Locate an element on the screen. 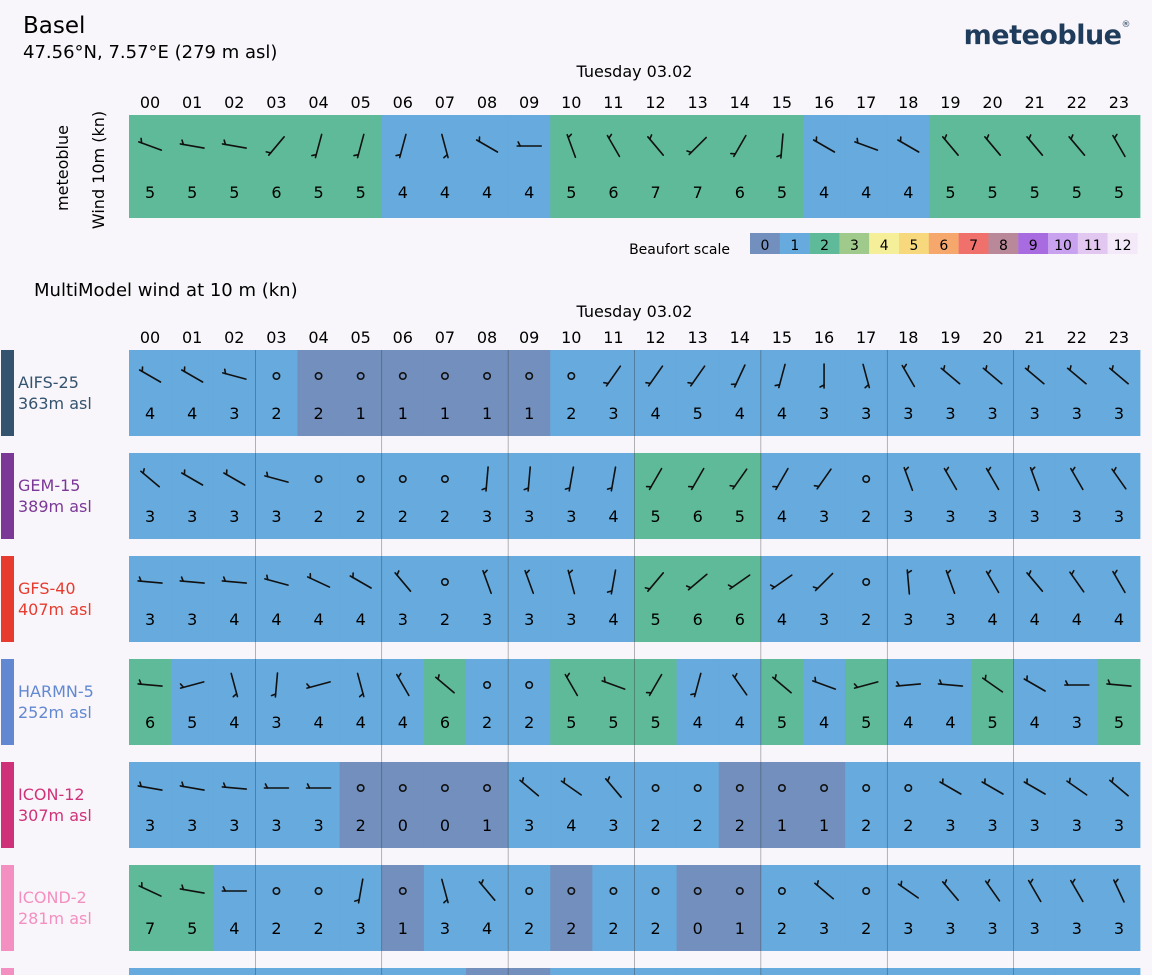 The image size is (1152, 975). top-hour-label: 16 is located at coordinates (824, 102).